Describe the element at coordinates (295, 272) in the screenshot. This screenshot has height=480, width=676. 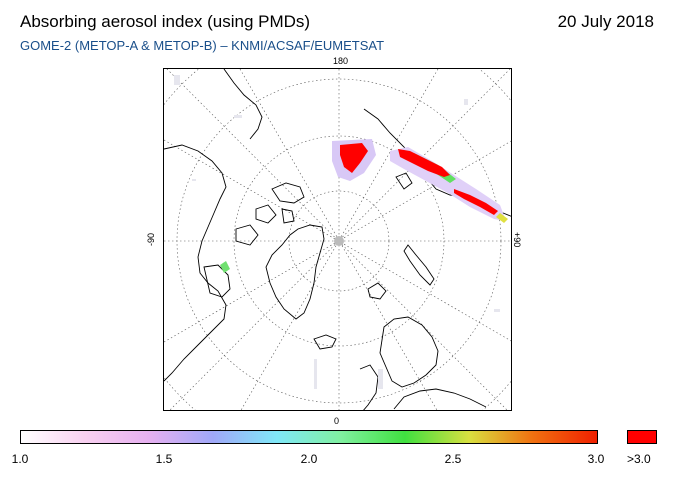
I see `greenland-coast` at that location.